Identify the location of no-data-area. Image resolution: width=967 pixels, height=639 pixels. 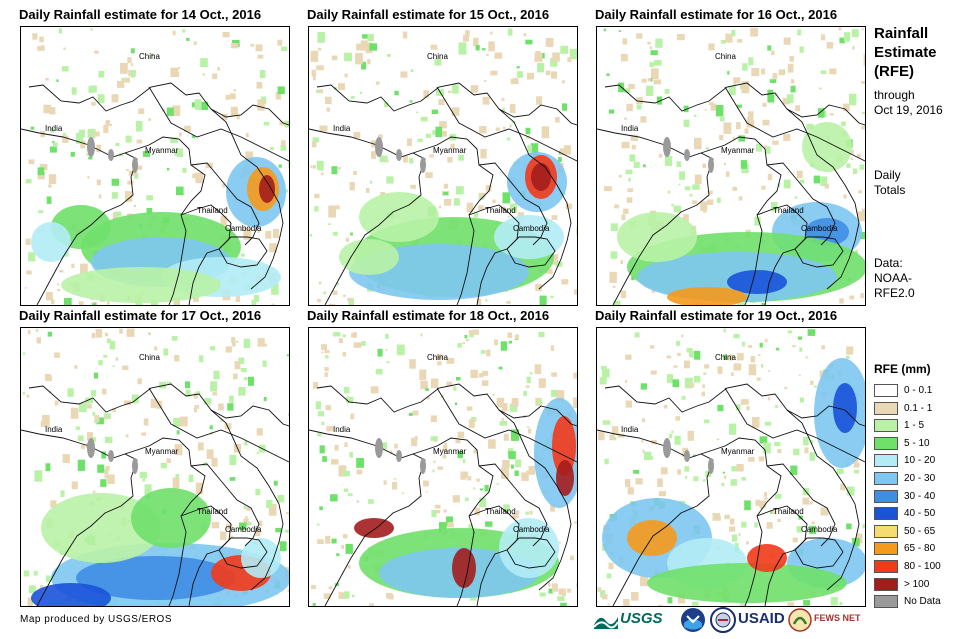
(687, 155).